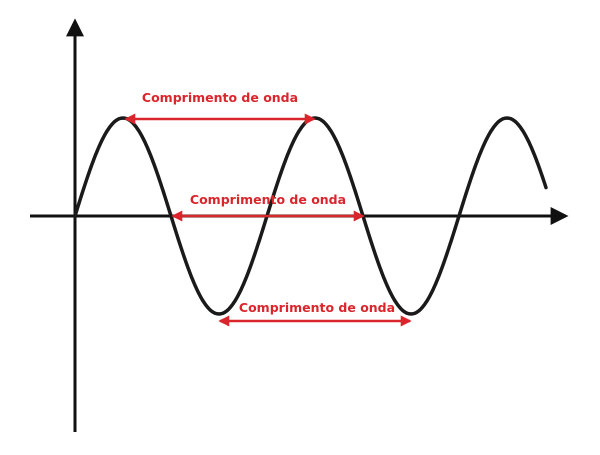 This screenshot has height=455, width=600. I want to click on wavelength-marker-peak: Comprimento de onda, so click(220, 107).